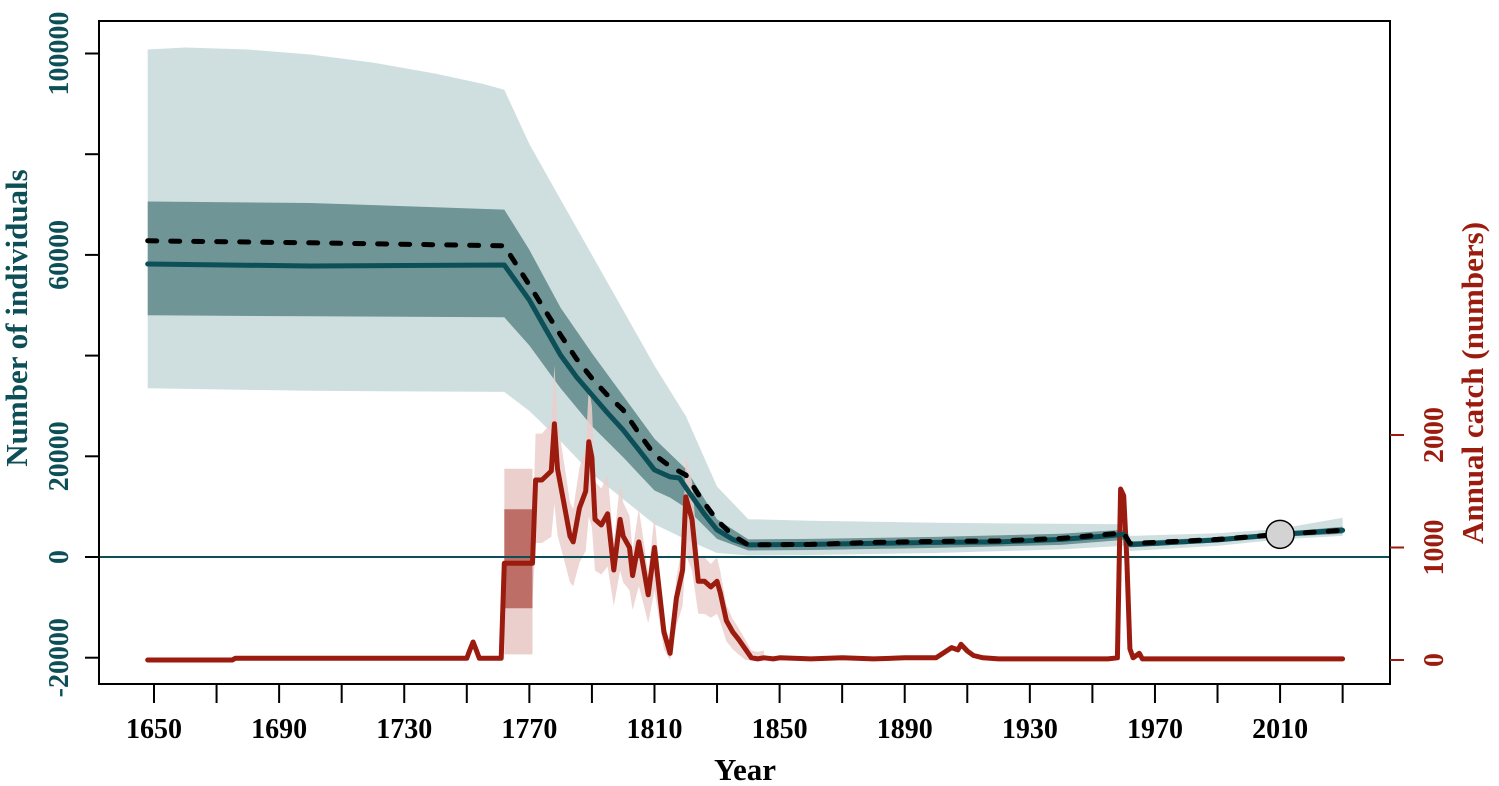 This screenshot has height=786, width=1499. What do you see at coordinates (1434, 435) in the screenshot?
I see `y-right-tick-label: 2000` at bounding box center [1434, 435].